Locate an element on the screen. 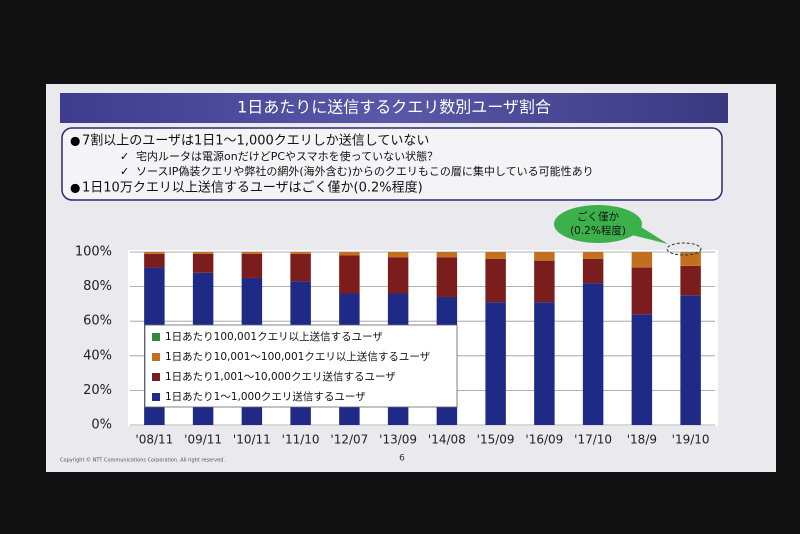 This screenshot has width=800, height=534. legend-box is located at coordinates (301, 366).